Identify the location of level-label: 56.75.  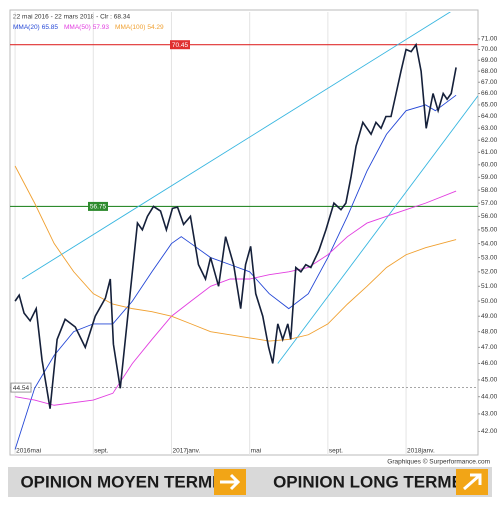
(98, 207).